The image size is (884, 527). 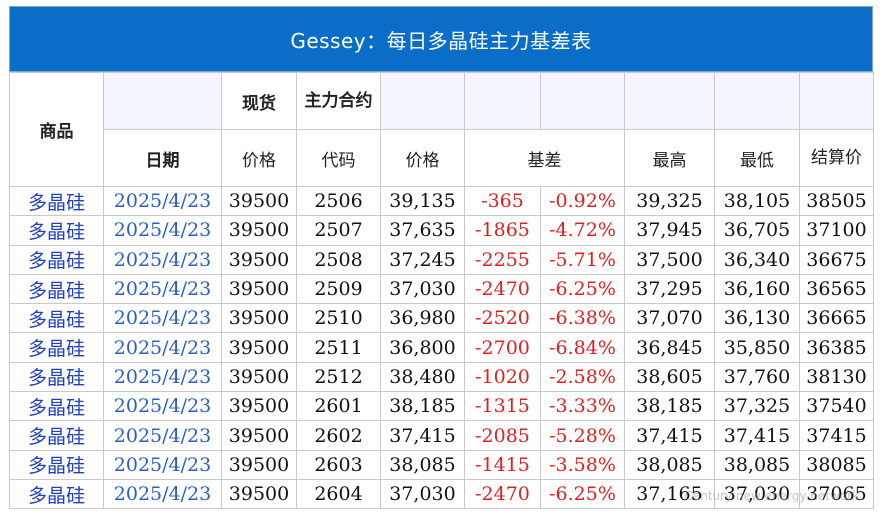 I want to click on high-cell: 37,500, so click(x=669, y=259).